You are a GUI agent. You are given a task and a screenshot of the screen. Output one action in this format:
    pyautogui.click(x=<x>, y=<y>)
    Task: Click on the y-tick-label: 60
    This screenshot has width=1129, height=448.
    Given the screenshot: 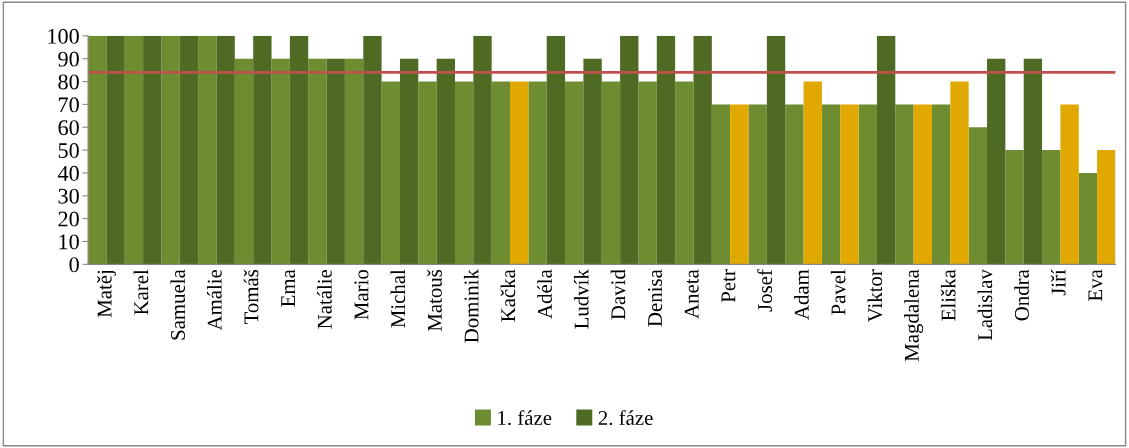 What is the action you would take?
    pyautogui.click(x=68, y=128)
    